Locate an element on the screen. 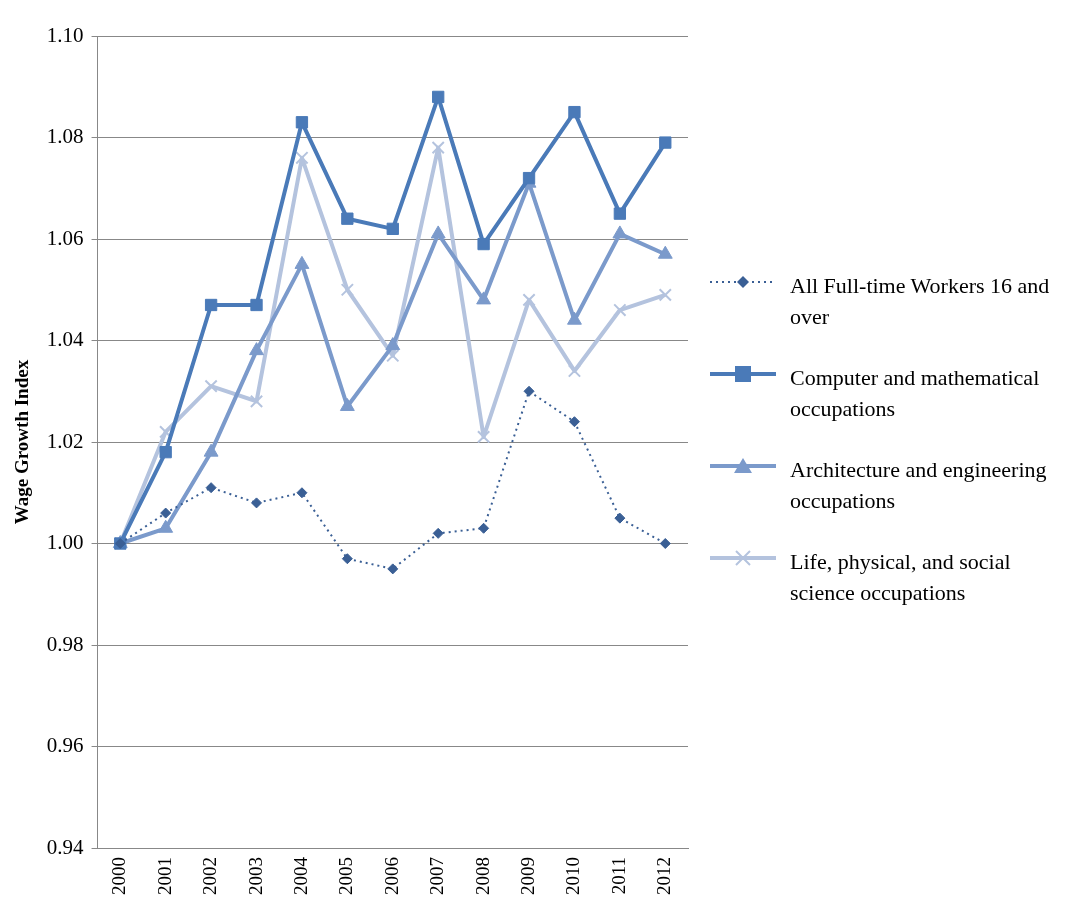  x-tick-label: 2004 is located at coordinates (300, 875).